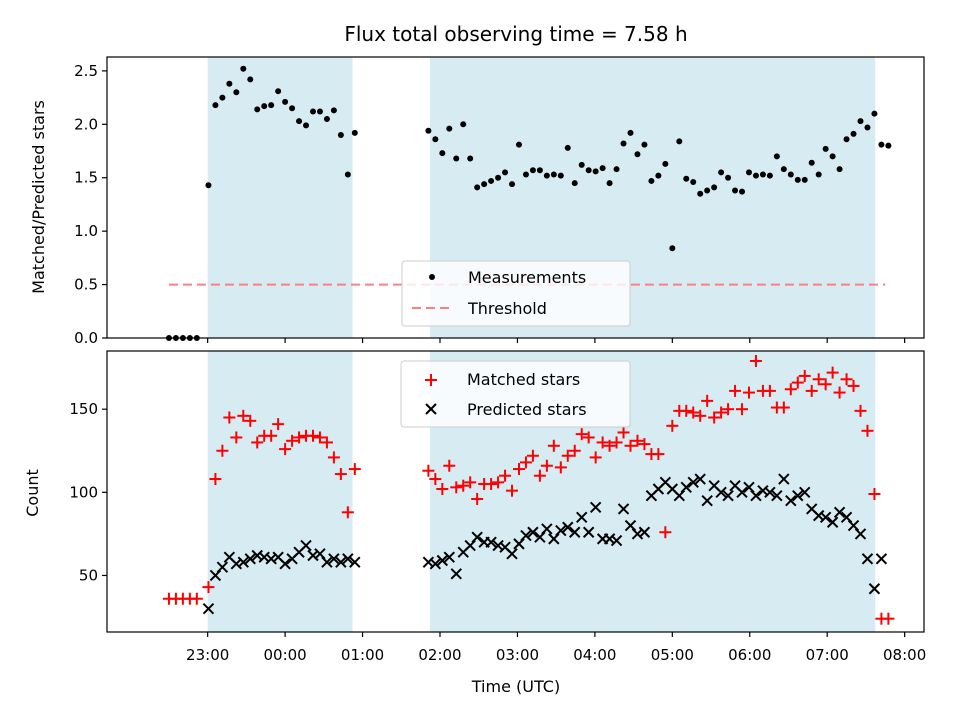 The image size is (960, 720). What do you see at coordinates (523, 379) in the screenshot?
I see `legend-matched-label: Matched stars` at bounding box center [523, 379].